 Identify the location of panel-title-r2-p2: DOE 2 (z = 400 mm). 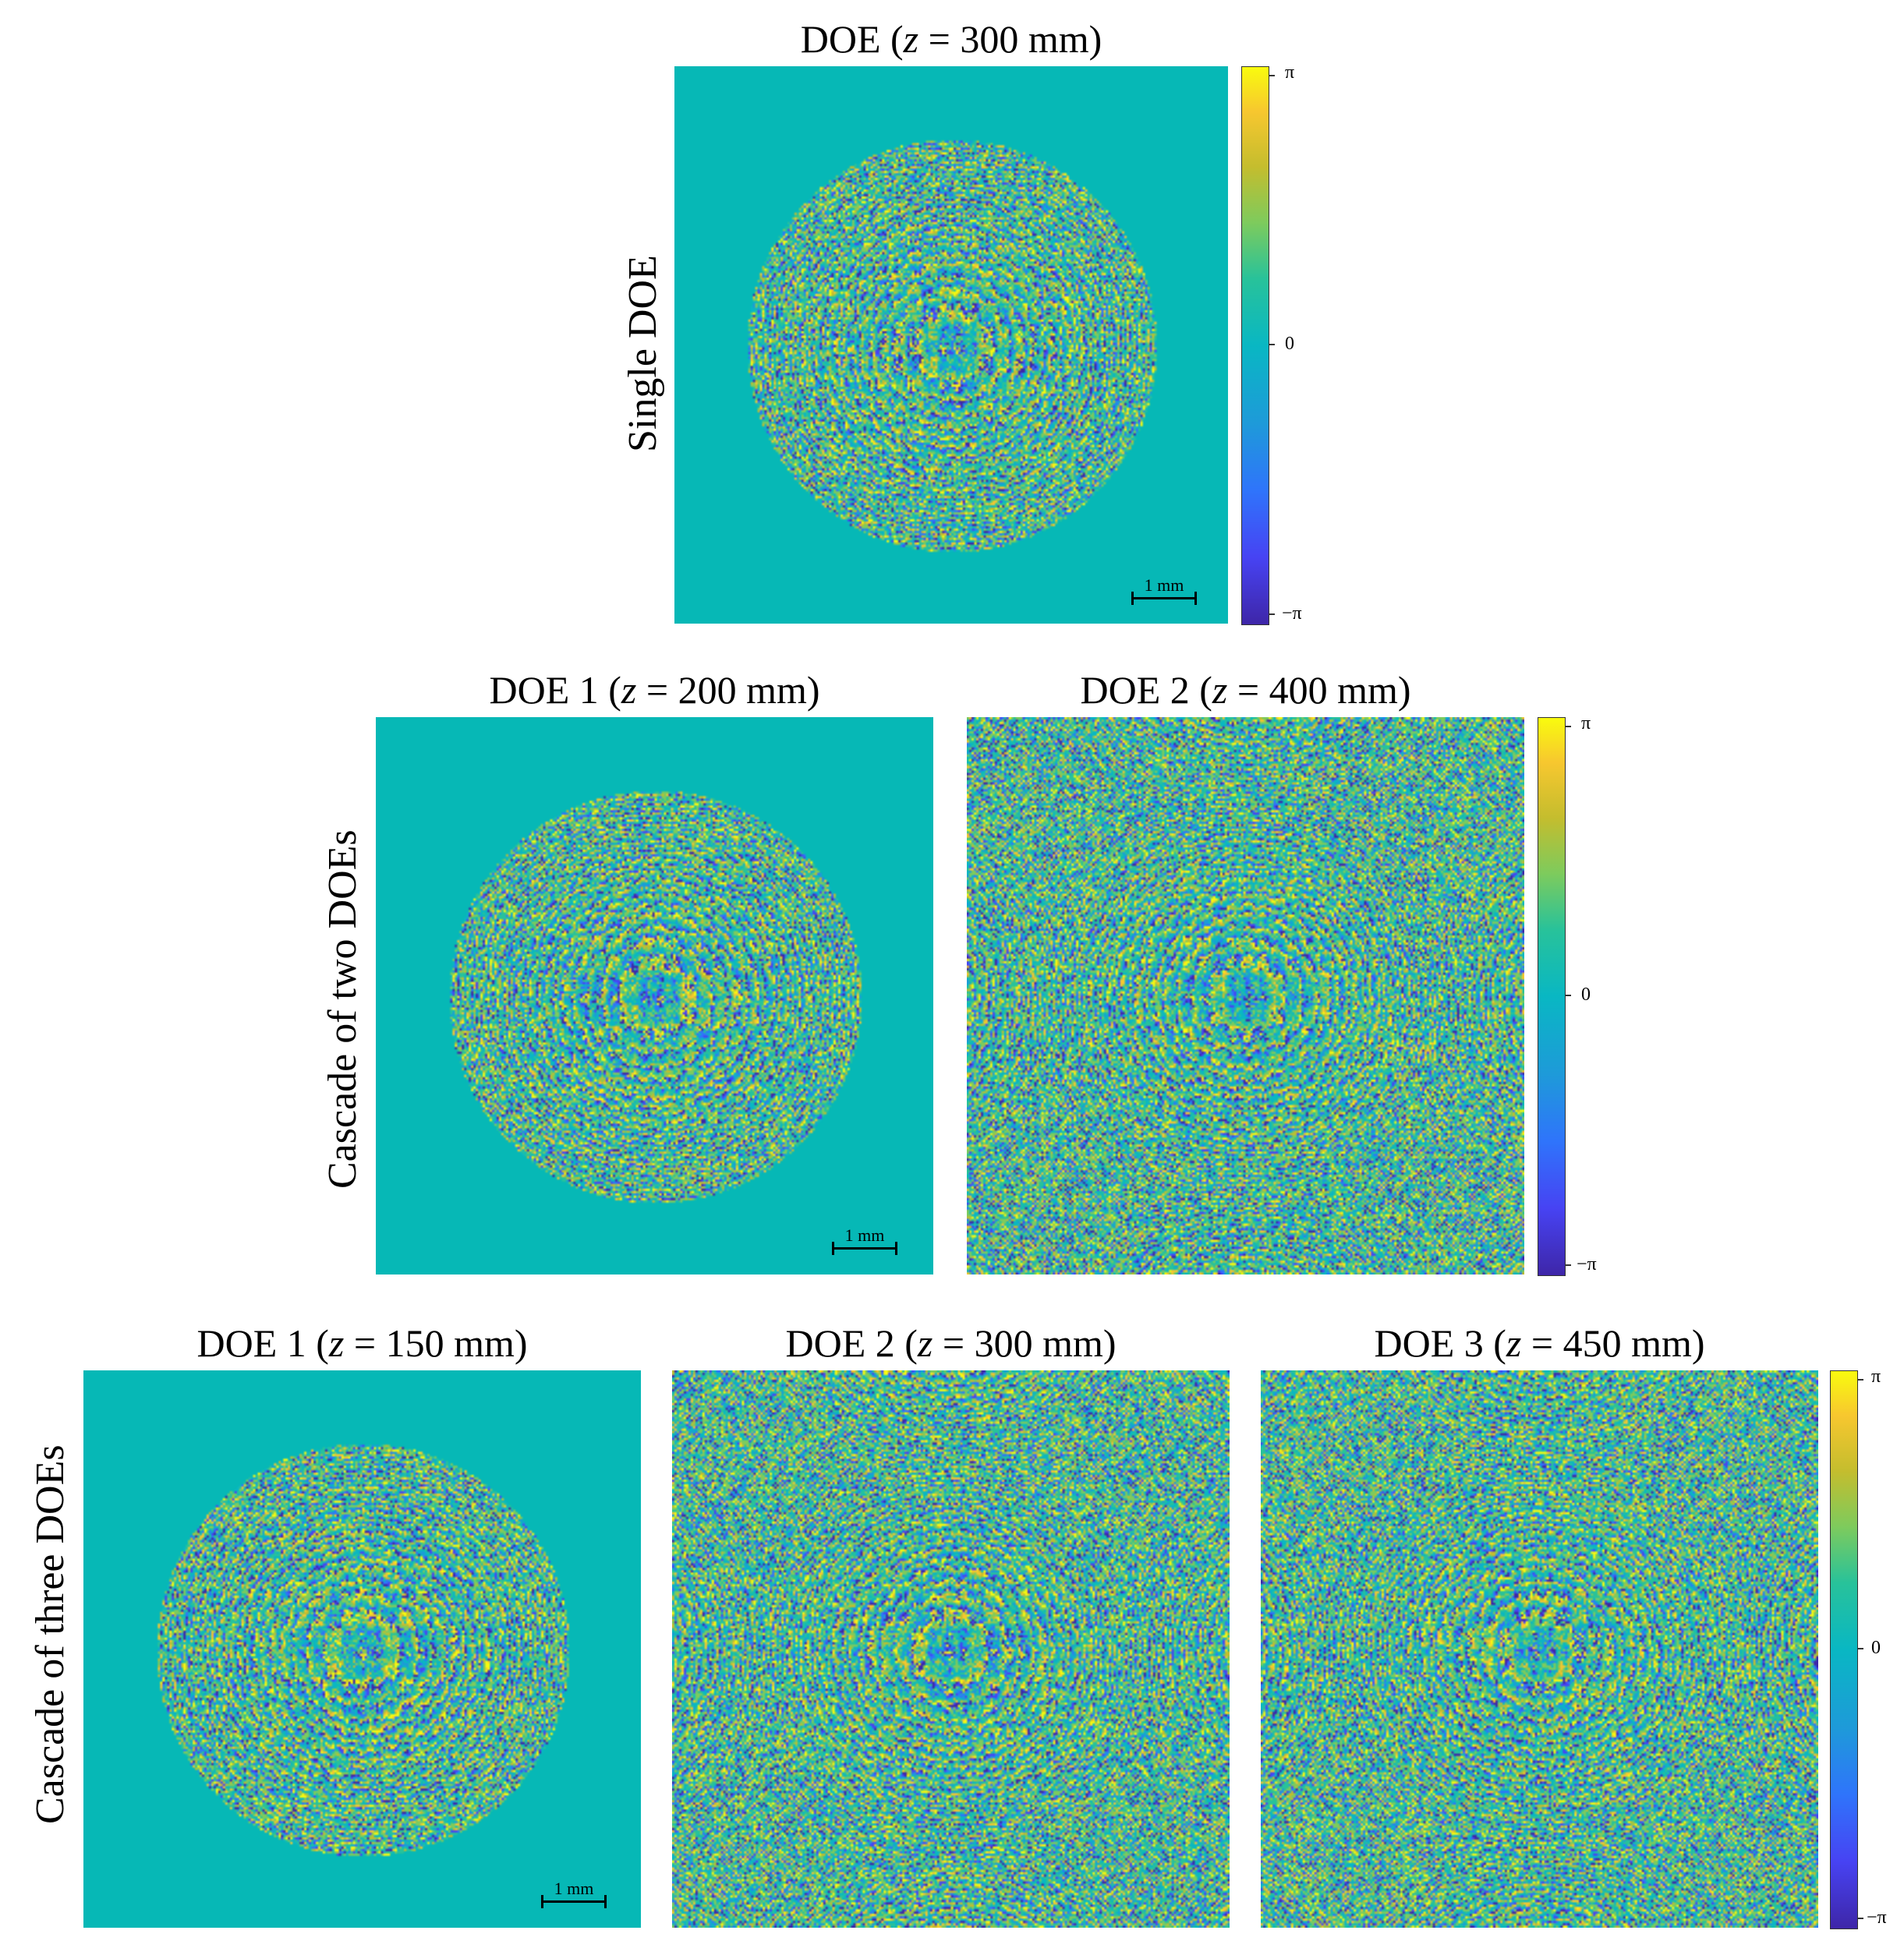
(1246, 690).